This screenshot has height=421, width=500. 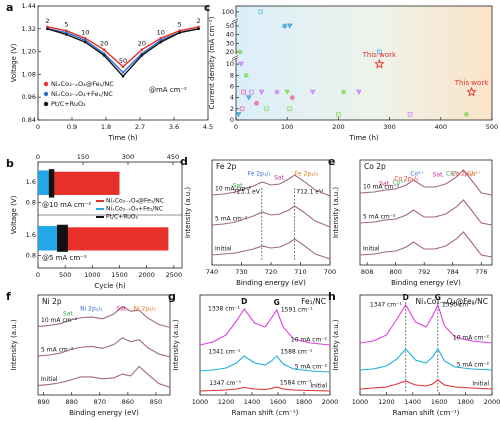 I want to click on x-tick-label: 1000, so click(x=92, y=275).